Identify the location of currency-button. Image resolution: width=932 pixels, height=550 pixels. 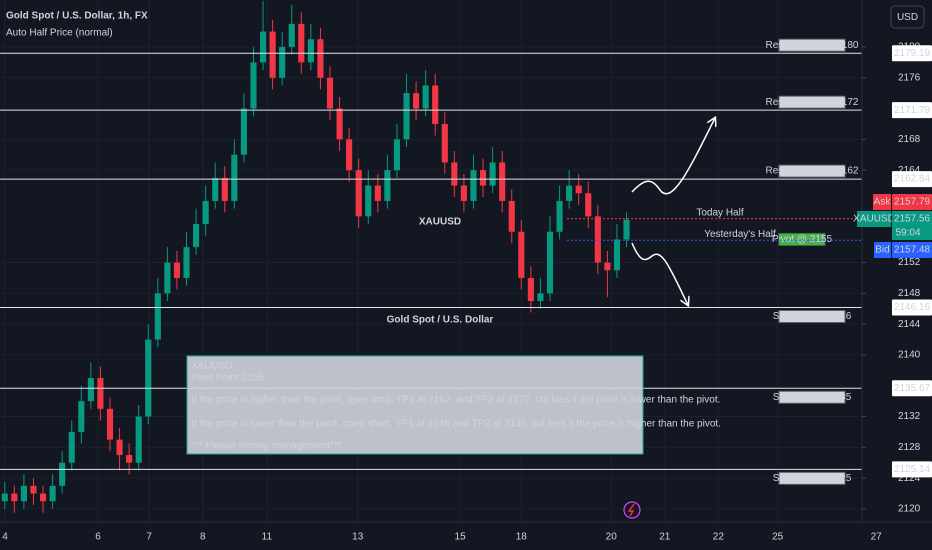
(907, 17).